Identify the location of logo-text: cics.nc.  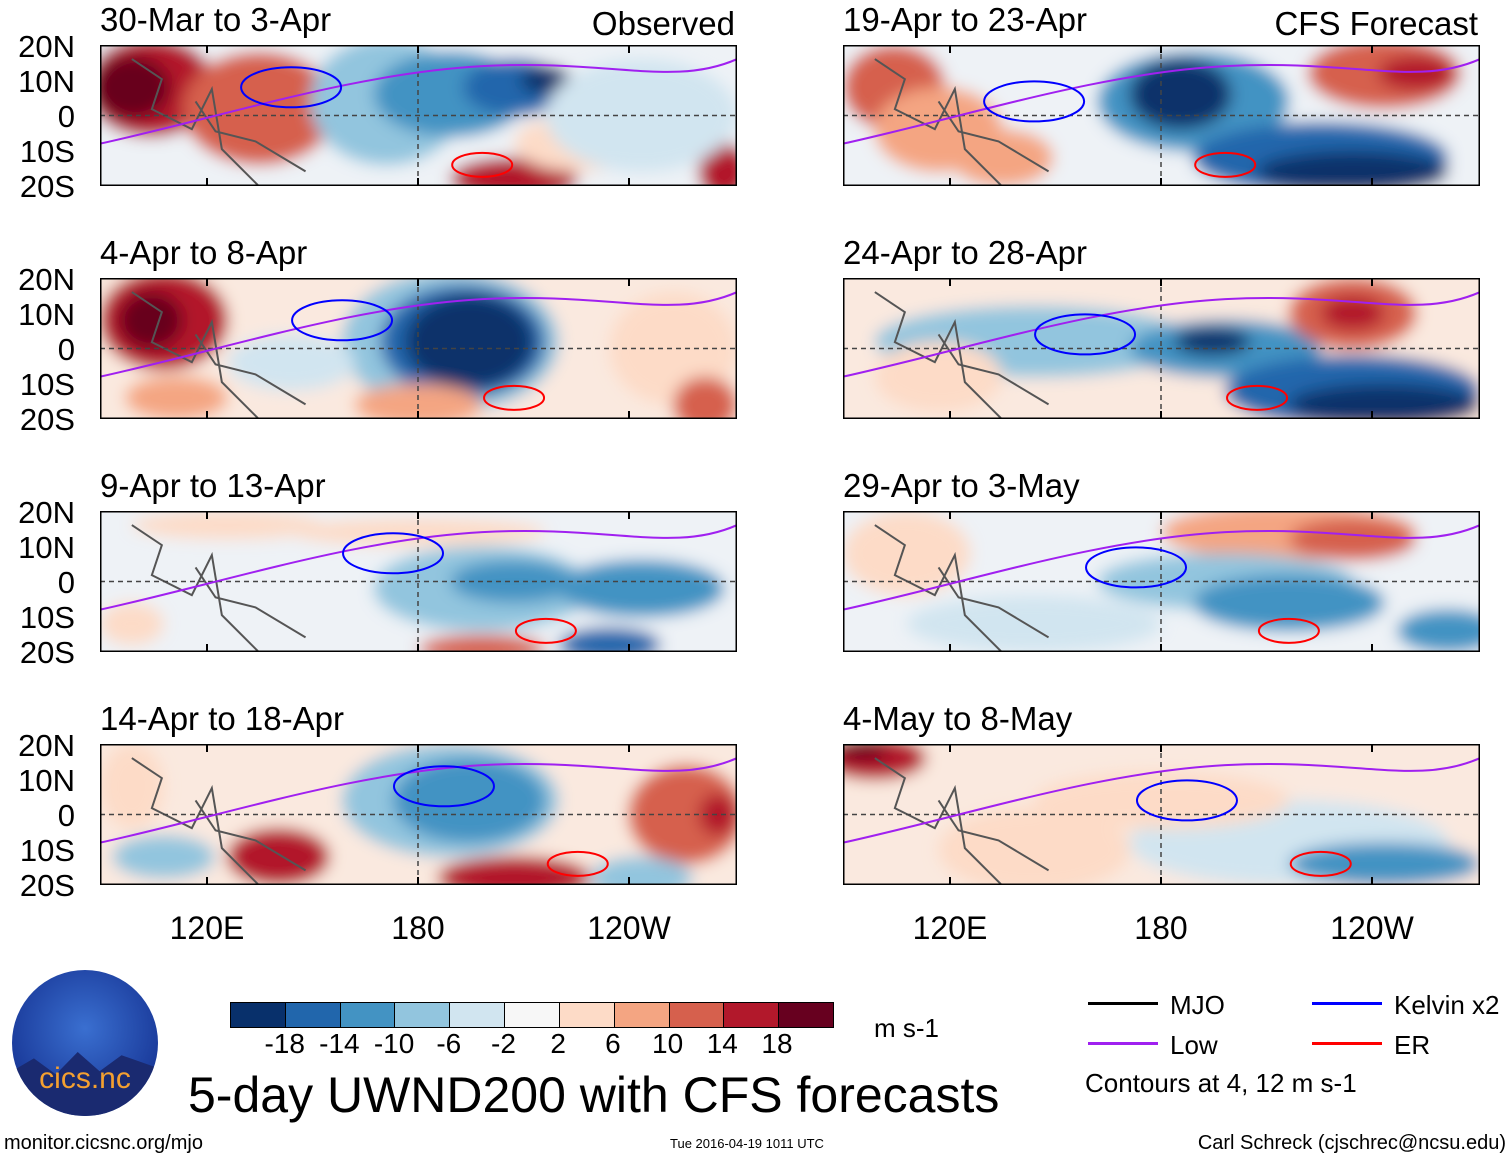
(85, 1078).